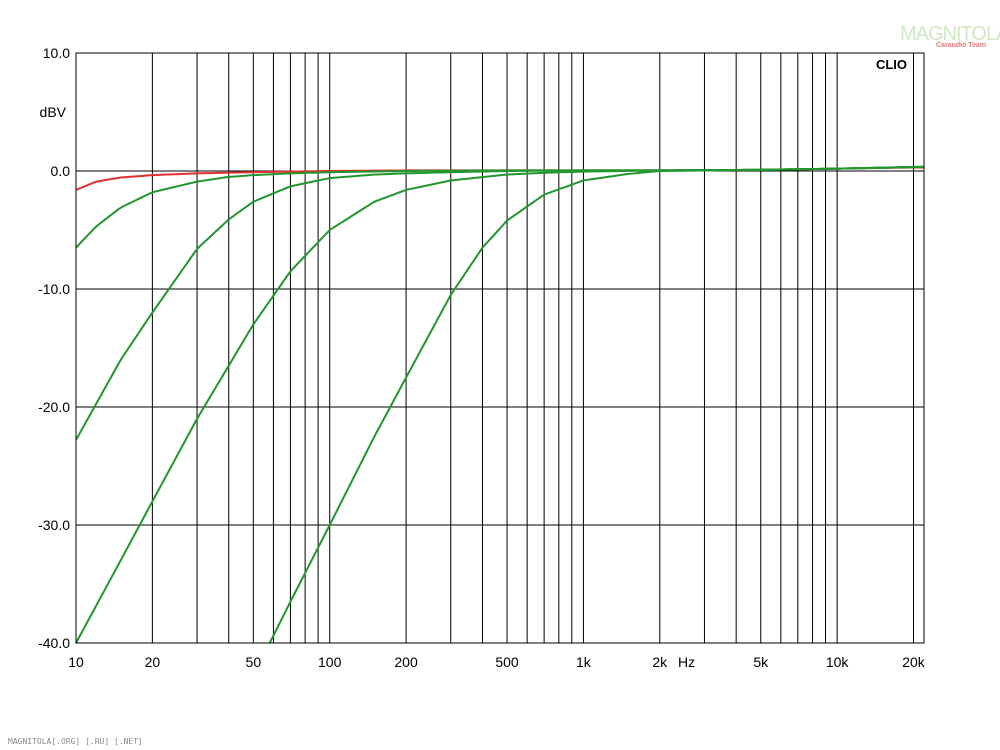 The width and height of the screenshot is (1000, 750). What do you see at coordinates (56, 53) in the screenshot?
I see `y-tick-label: 10.0` at bounding box center [56, 53].